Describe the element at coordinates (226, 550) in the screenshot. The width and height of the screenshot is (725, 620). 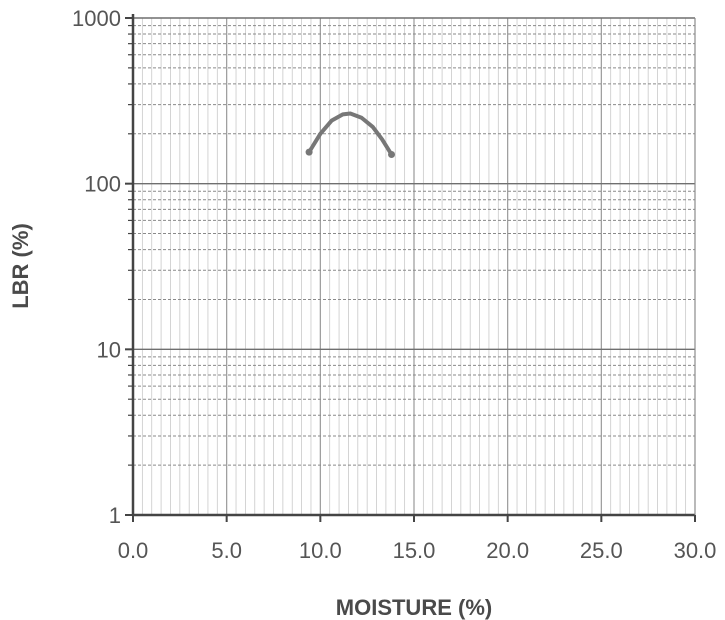
I see `x-tick-label: 5.0` at that location.